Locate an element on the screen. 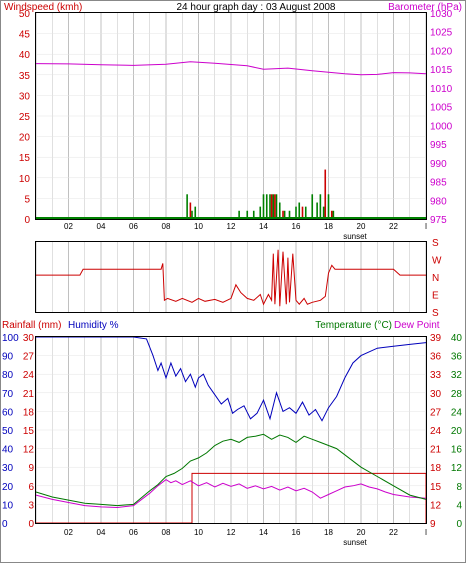  barometer-tick: 1005 is located at coordinates (441, 108).